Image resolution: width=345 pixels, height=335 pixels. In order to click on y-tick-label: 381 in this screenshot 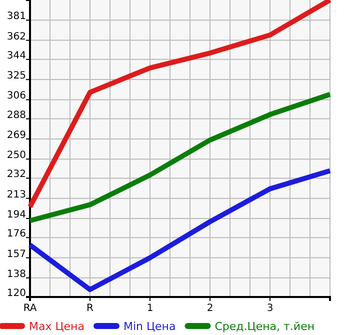, I will do `click(16, 16)`.